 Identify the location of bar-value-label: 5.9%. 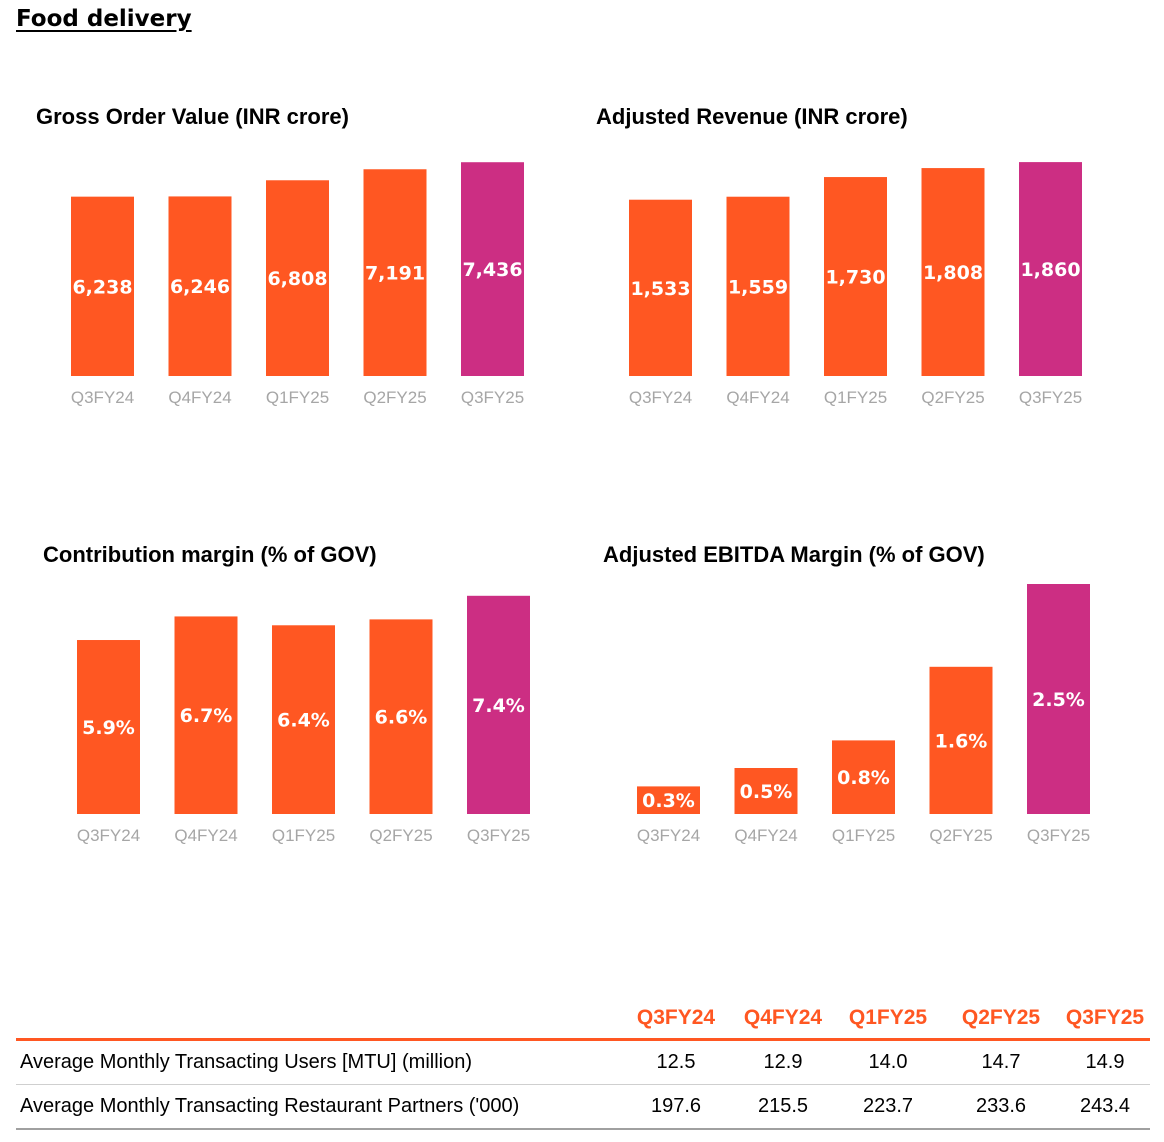
(108, 728).